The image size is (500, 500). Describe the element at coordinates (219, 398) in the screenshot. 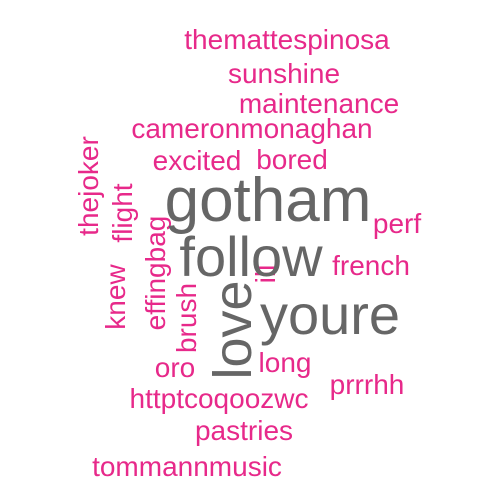

I see `word-httptcoqoozwc: httptcoqoozwc` at that location.